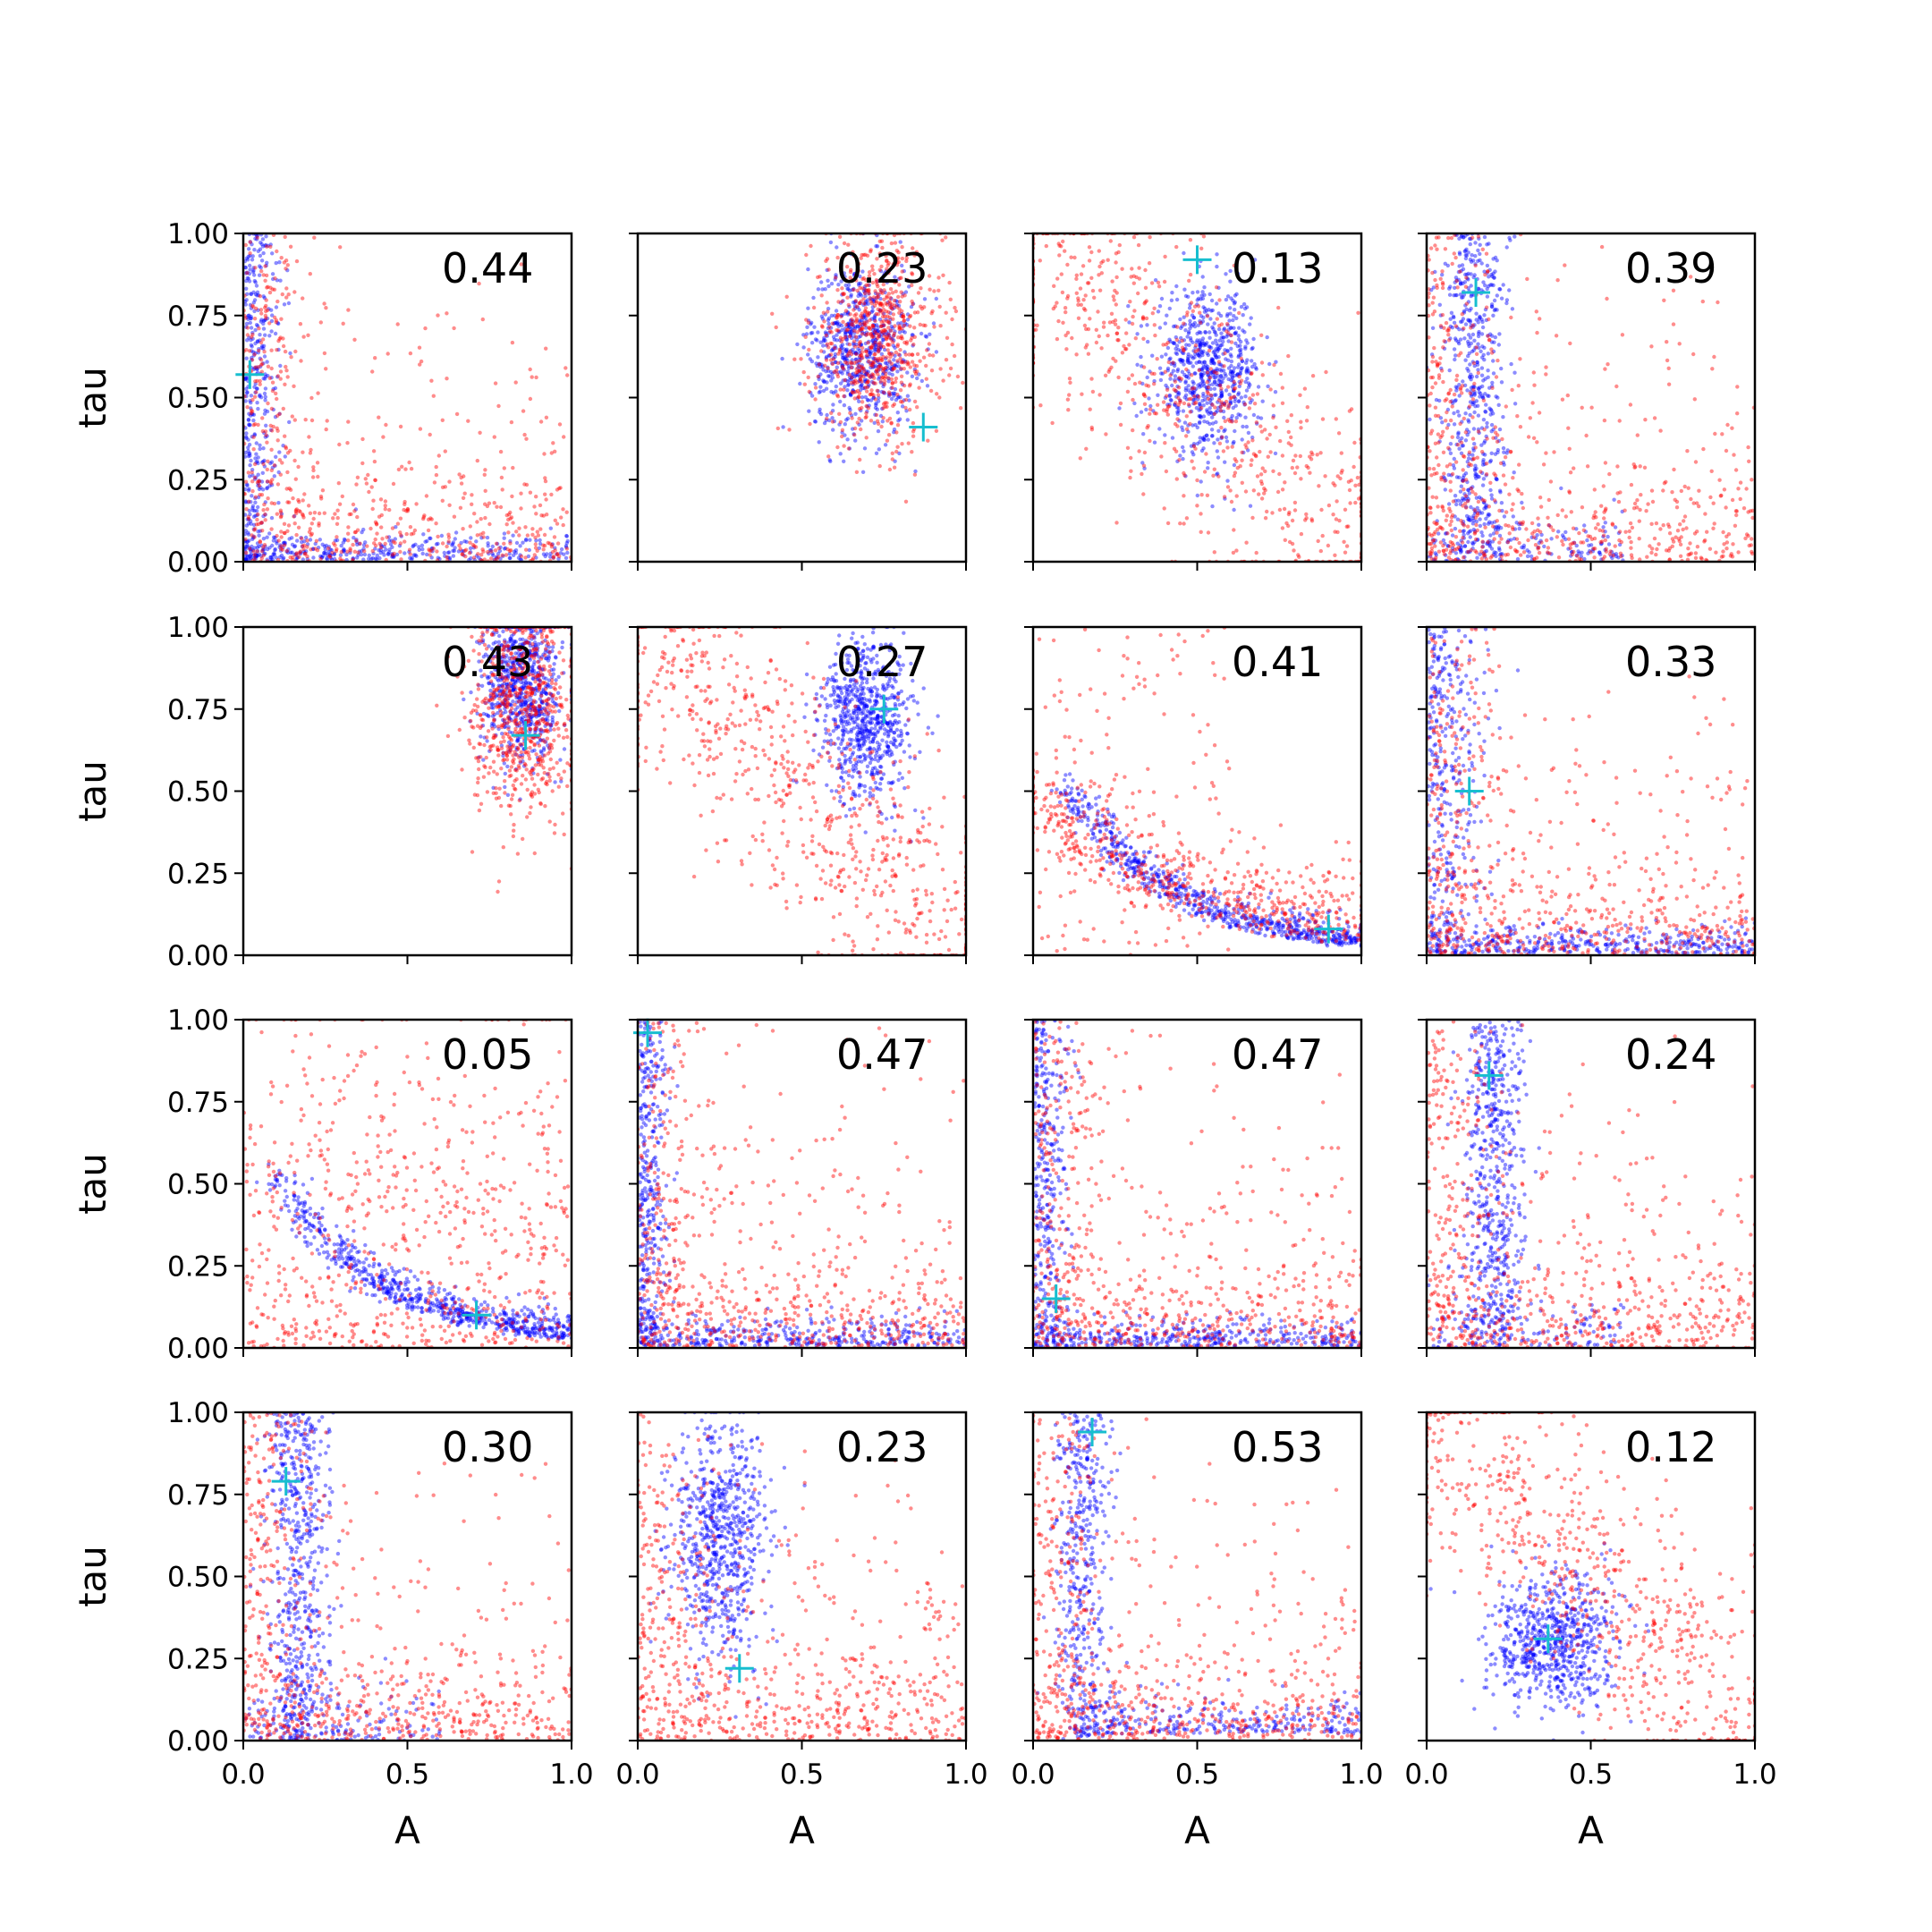  Describe the element at coordinates (198, 480) in the screenshot. I see `y-tick-label: 0.25` at that location.